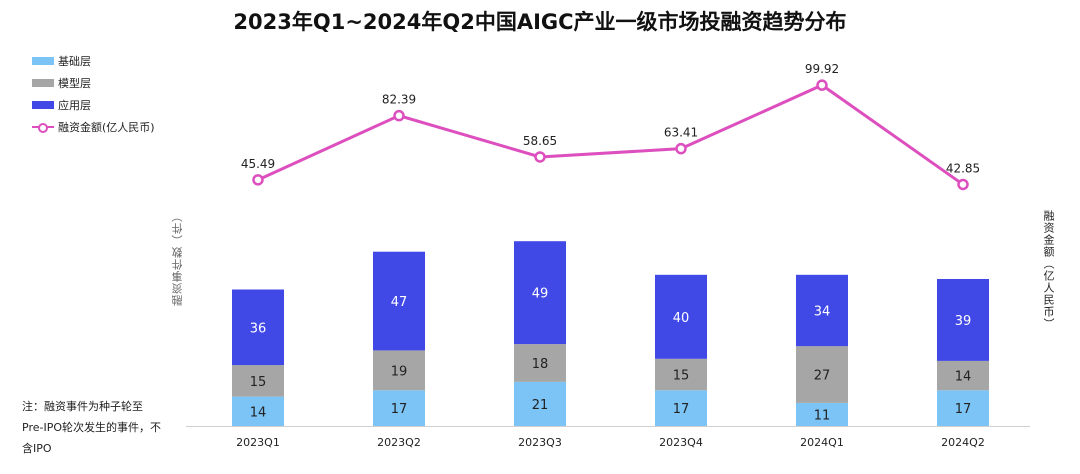 The width and height of the screenshot is (1080, 474). What do you see at coordinates (1048, 270) in the screenshot?
I see `y-axis-right-label: 融资金额（亿人民币）` at bounding box center [1048, 270].